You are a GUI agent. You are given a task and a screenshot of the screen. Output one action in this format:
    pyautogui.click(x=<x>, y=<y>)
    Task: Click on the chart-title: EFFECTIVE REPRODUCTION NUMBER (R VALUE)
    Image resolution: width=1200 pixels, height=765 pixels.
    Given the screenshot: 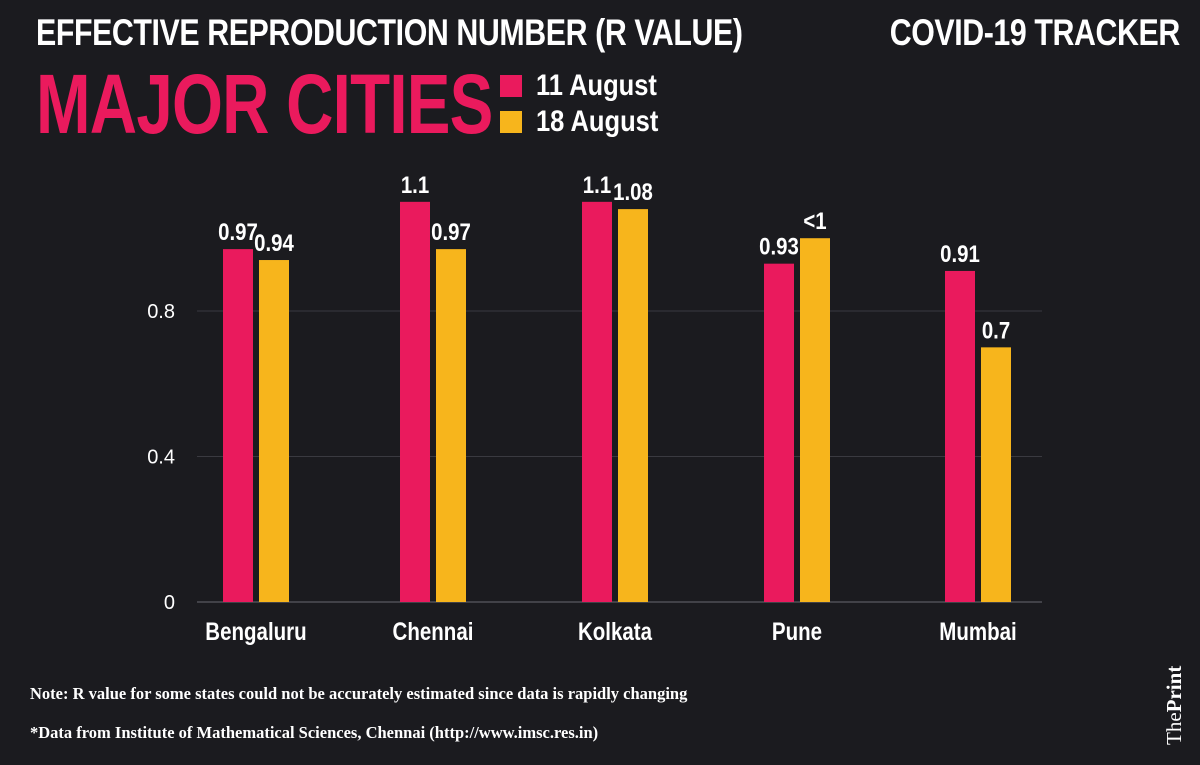 What is the action you would take?
    pyautogui.click(x=389, y=32)
    